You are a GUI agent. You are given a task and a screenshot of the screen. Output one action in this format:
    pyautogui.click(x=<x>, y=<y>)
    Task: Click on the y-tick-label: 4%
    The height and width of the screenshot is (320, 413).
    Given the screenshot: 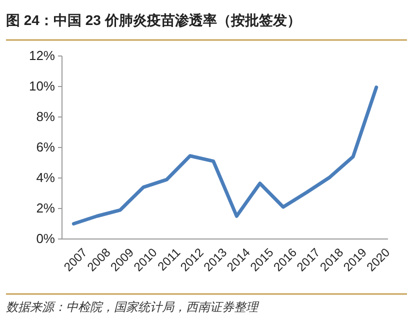 What is the action you would take?
    pyautogui.click(x=46, y=178)
    